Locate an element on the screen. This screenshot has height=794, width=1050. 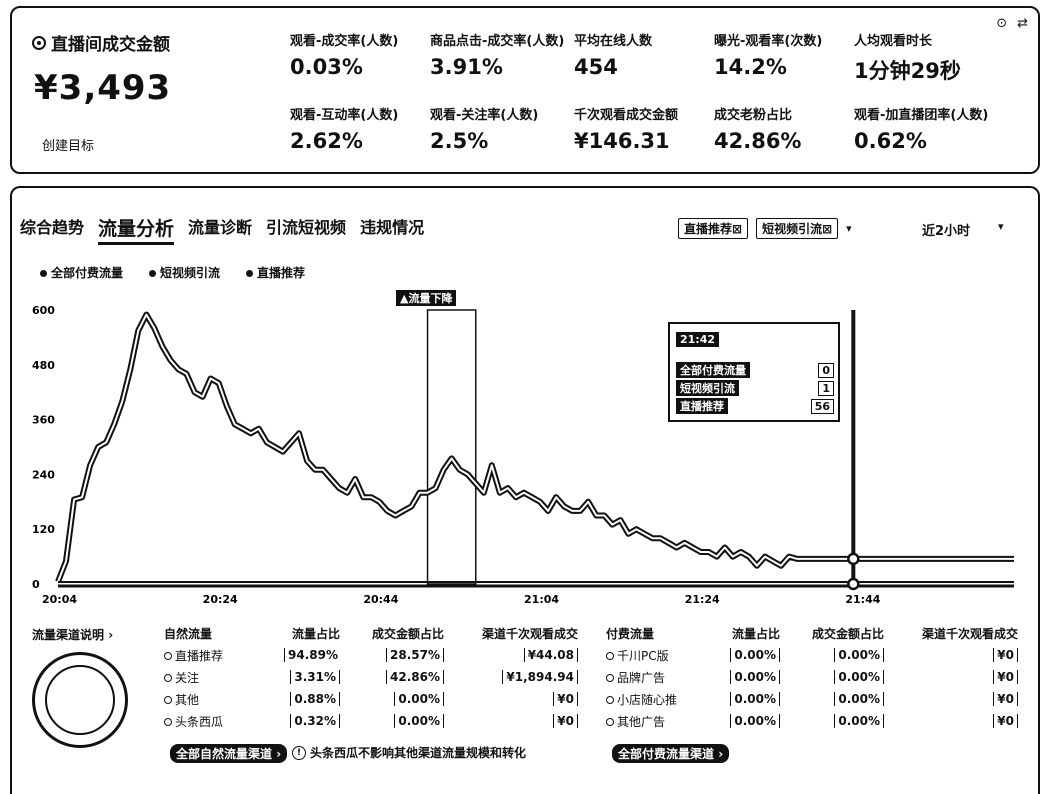
tab-bar: 综合趋势 流量分析 流量诊断 引流短视频 违规情况 is located at coordinates (222, 229).